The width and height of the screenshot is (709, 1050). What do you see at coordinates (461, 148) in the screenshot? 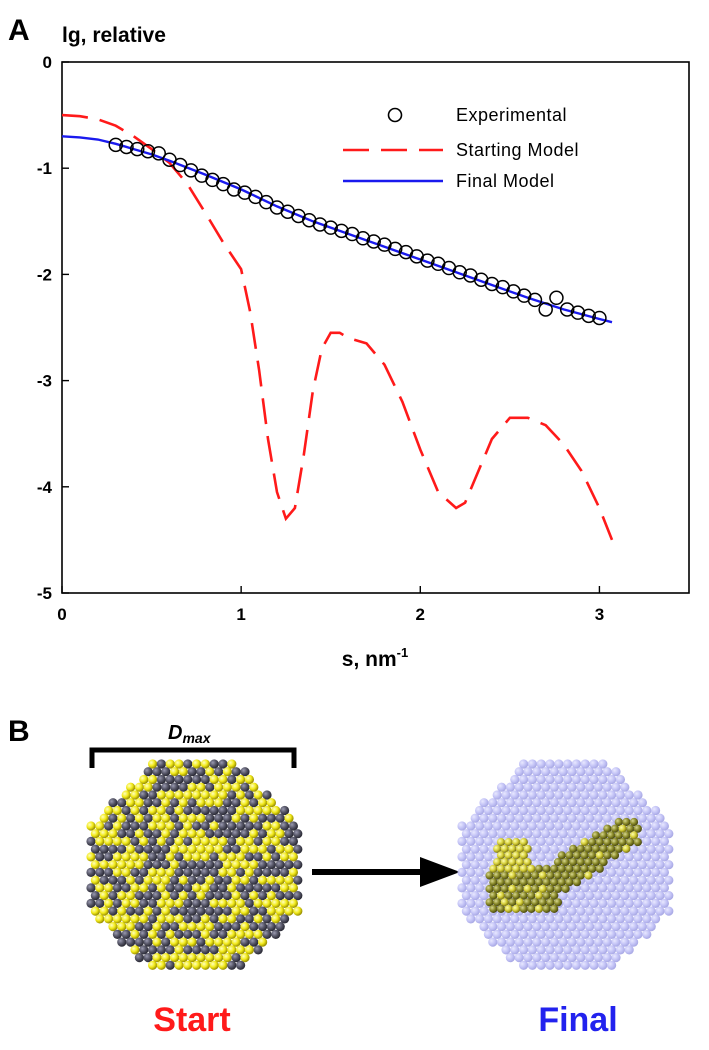
I see `legend: Experimental Starting Model Final Model` at bounding box center [461, 148].